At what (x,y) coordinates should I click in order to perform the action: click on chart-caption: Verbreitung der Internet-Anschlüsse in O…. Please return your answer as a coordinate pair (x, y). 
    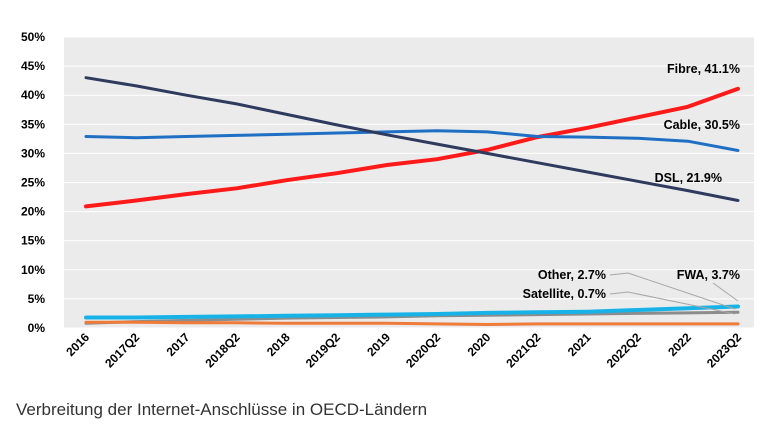
    Looking at the image, I should click on (222, 409).